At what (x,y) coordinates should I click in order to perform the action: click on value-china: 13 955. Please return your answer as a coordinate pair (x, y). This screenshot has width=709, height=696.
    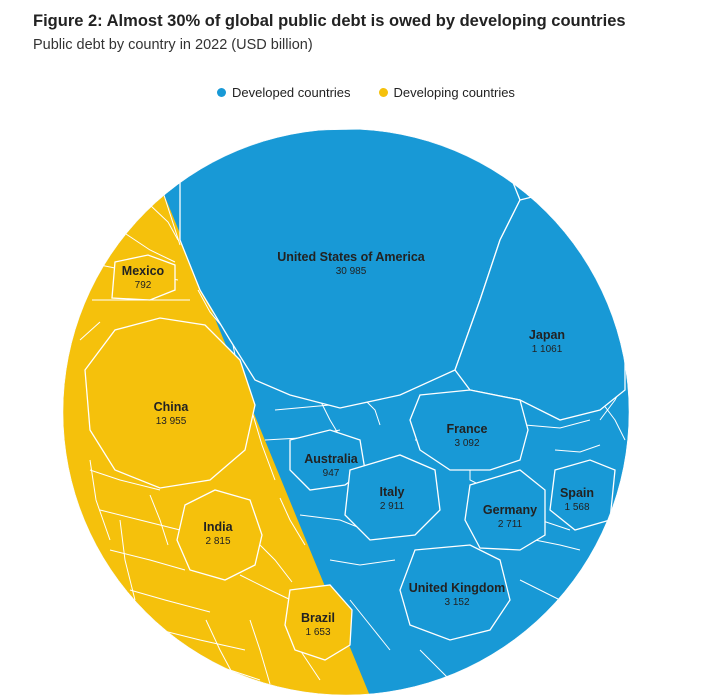
    Looking at the image, I should click on (171, 421).